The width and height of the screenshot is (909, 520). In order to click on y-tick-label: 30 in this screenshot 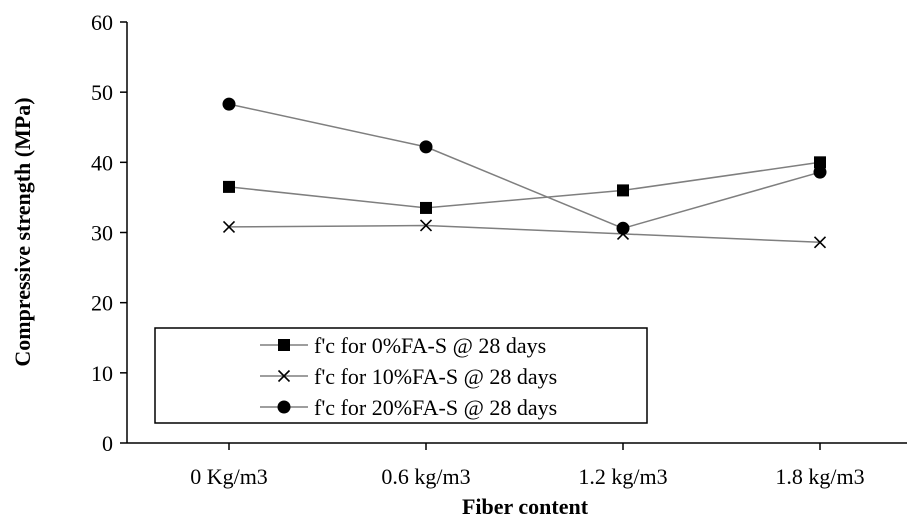, I will do `click(102, 233)`.